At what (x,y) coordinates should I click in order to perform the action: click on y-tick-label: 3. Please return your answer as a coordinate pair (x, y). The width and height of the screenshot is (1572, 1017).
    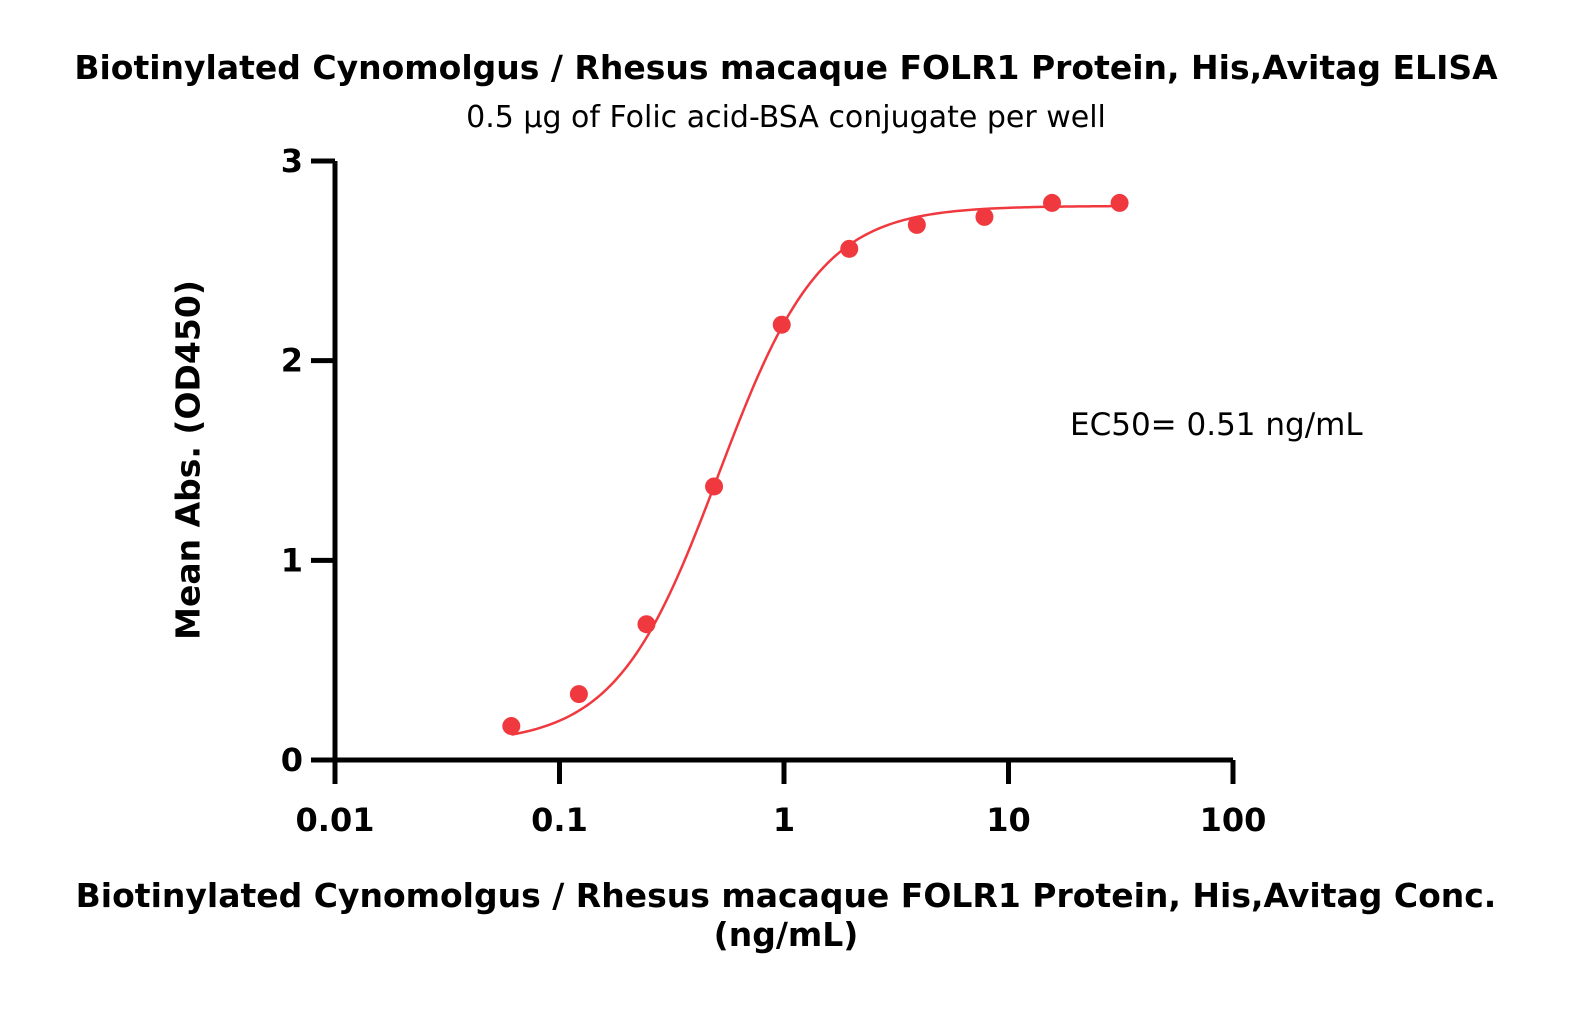
    Looking at the image, I should click on (292, 161).